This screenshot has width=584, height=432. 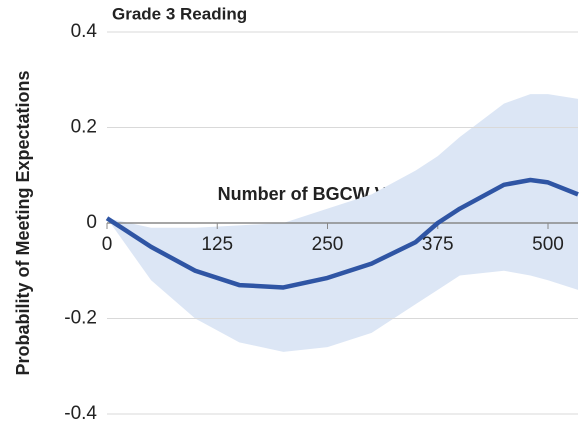 What do you see at coordinates (91, 222) in the screenshot?
I see `y-tick-label: 0` at bounding box center [91, 222].